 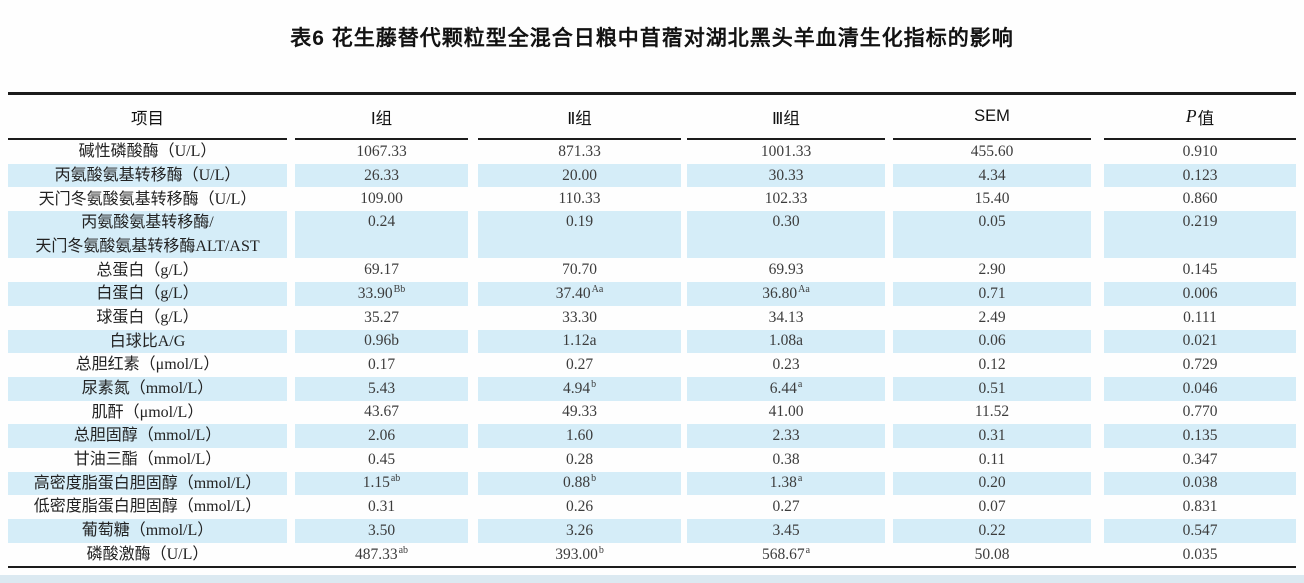 What do you see at coordinates (147, 175) in the screenshot?
I see `item-label: 丙氨酸氨基转移酶（U/L）` at bounding box center [147, 175].